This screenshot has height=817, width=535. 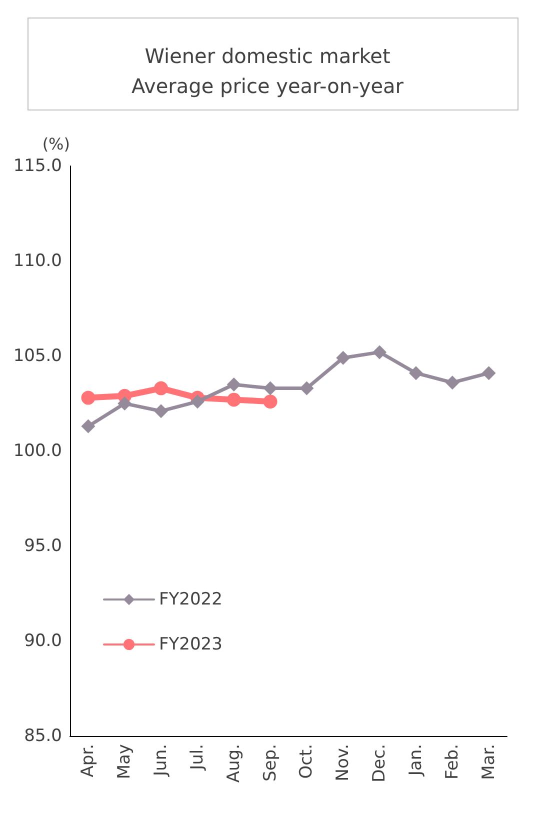 I want to click on x-tick-label: Jun., so click(x=161, y=760).